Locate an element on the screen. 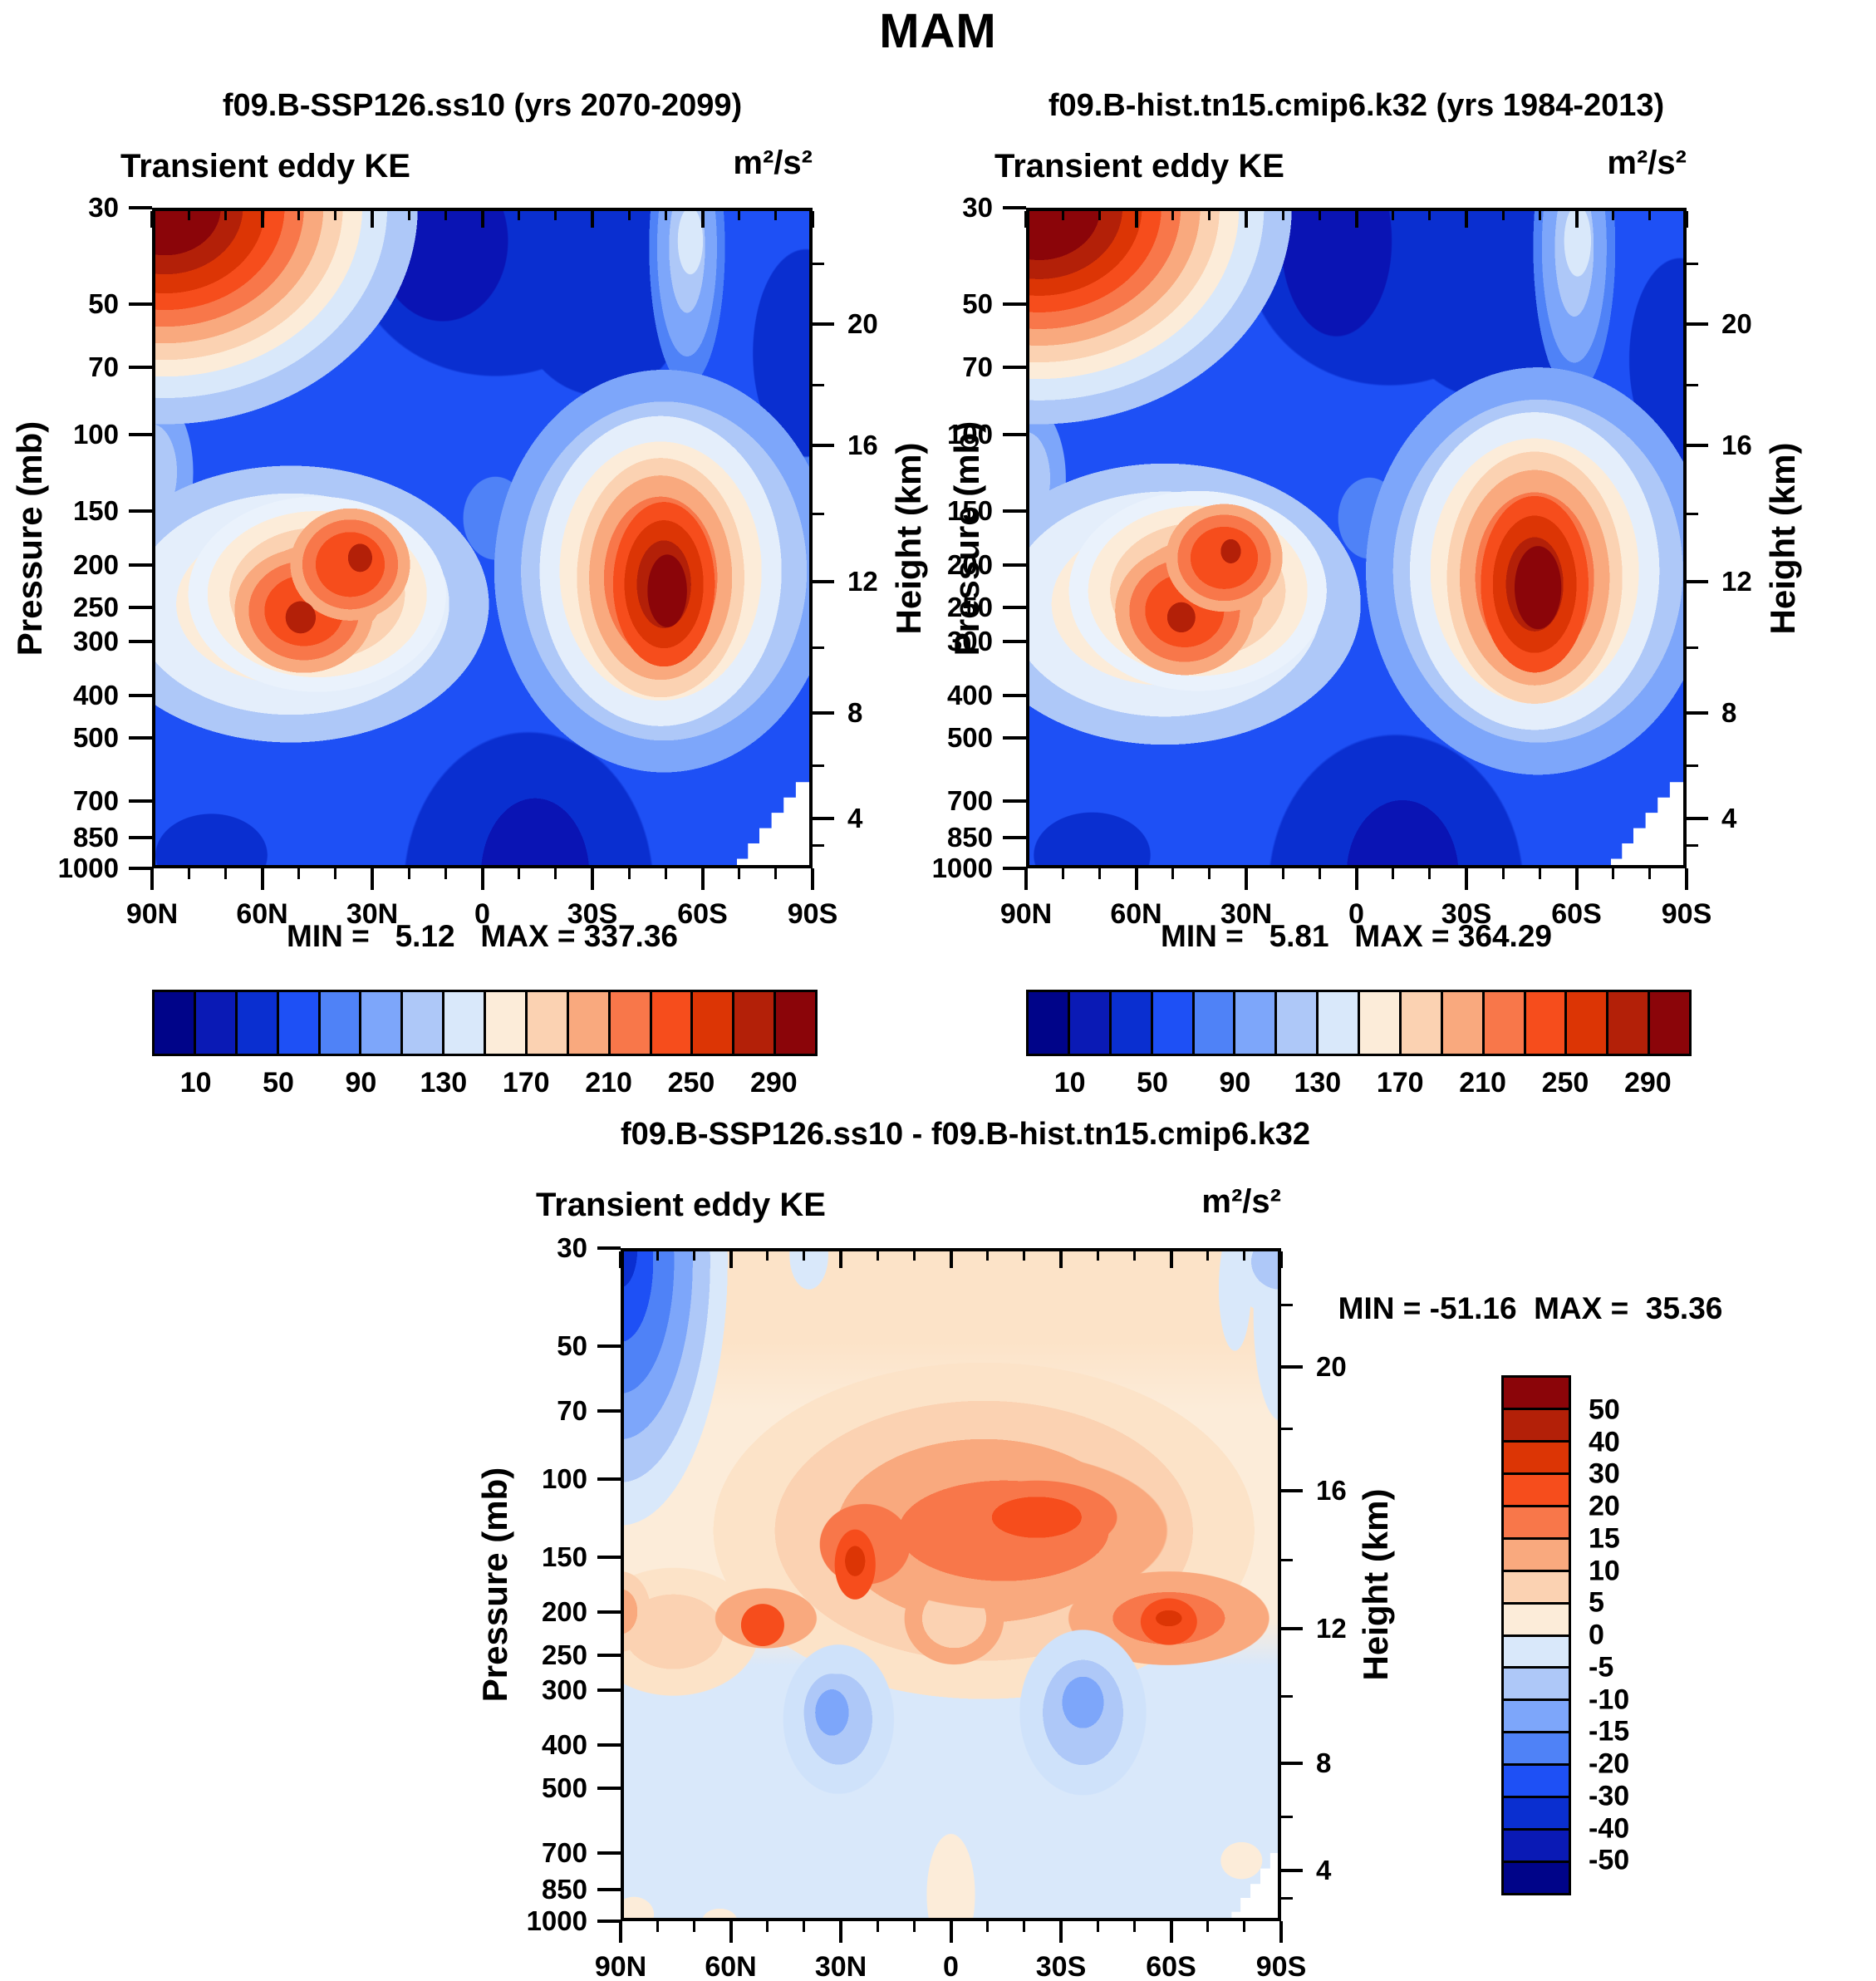 This screenshot has height=1981, width=1876. panel-a-colorbar: 10 50 90 130 170 210 250 290 is located at coordinates (485, 1044).